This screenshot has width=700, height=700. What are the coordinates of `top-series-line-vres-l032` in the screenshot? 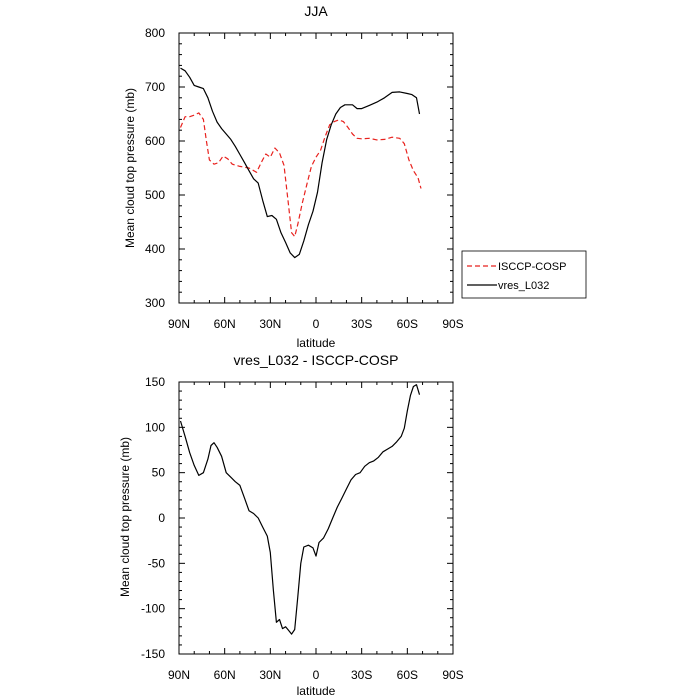 It's located at (300, 163).